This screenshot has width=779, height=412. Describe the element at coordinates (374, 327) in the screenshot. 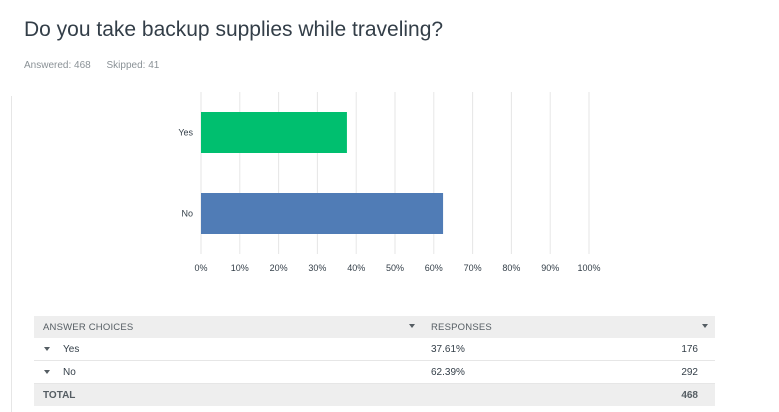

I see `table-header: ANSWER CHOICES RESPONSES` at that location.